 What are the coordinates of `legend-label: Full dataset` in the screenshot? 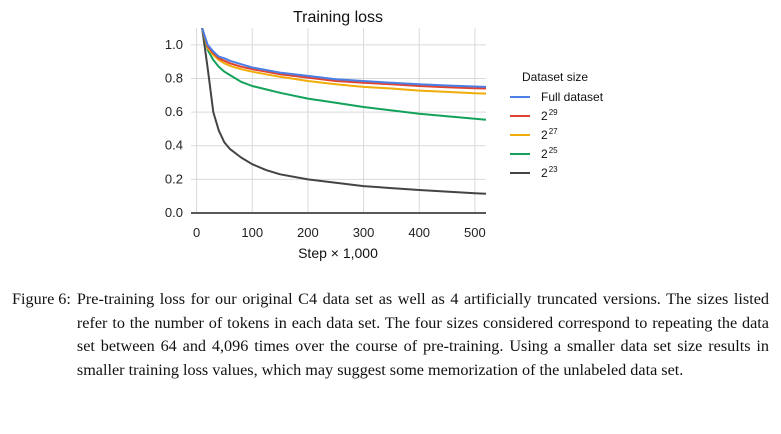 It's located at (572, 97).